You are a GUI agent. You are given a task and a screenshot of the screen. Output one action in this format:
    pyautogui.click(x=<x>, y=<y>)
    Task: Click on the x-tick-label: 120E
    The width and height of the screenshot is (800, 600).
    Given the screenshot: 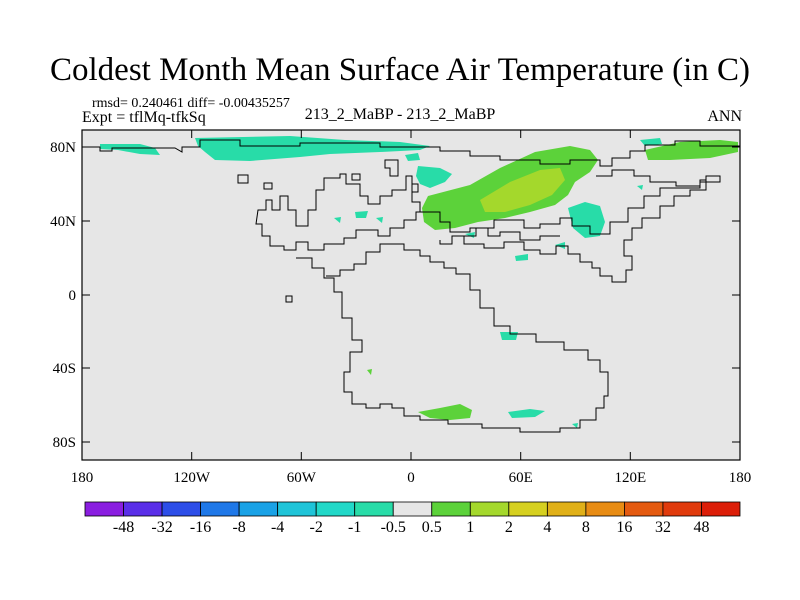 What is the action you would take?
    pyautogui.click(x=630, y=478)
    